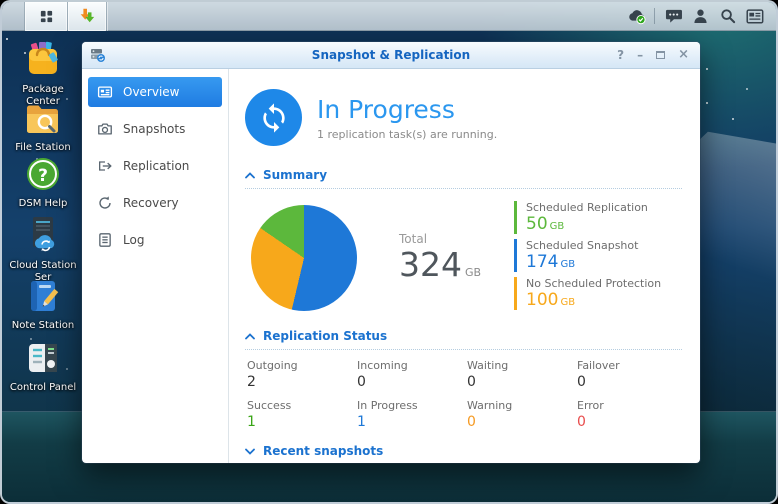 This screenshot has width=778, height=504. Describe the element at coordinates (463, 178) in the screenshot. I see `summary-section-header: Summary` at that location.